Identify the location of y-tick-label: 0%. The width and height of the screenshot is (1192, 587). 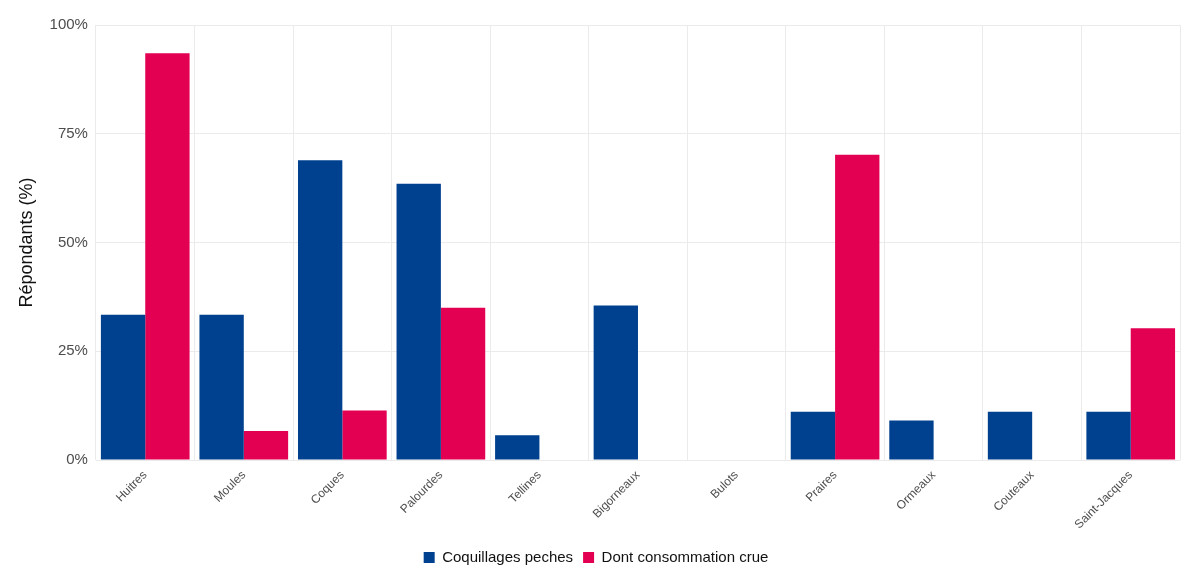
(77, 459).